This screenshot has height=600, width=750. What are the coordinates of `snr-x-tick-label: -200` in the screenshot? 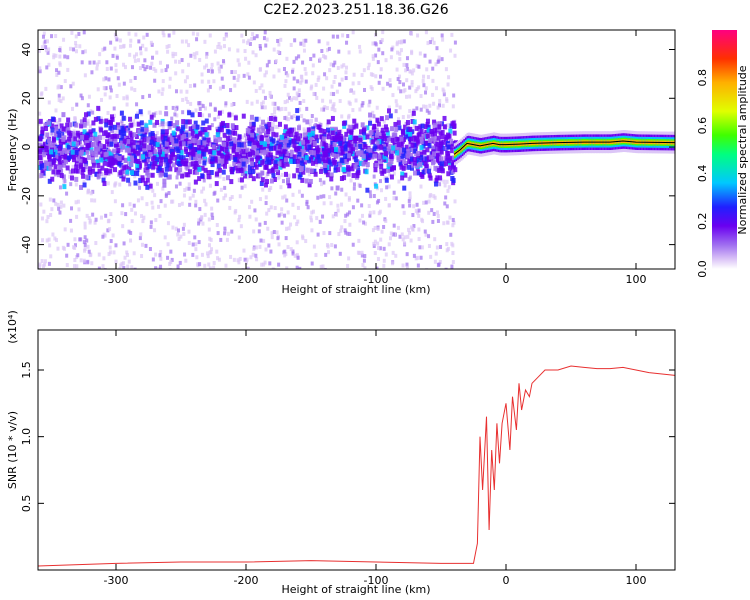 It's located at (246, 580).